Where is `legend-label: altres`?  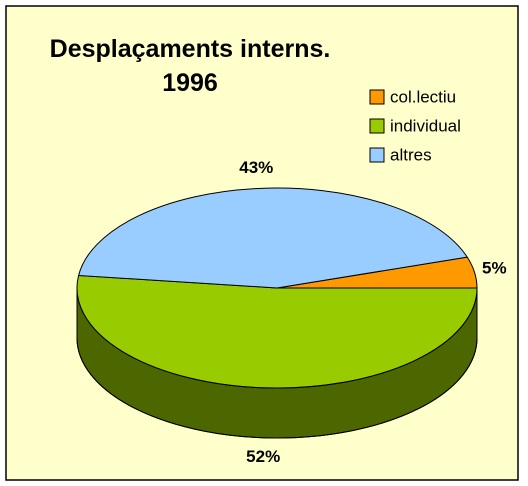 legend-label: altres is located at coordinates (411, 154).